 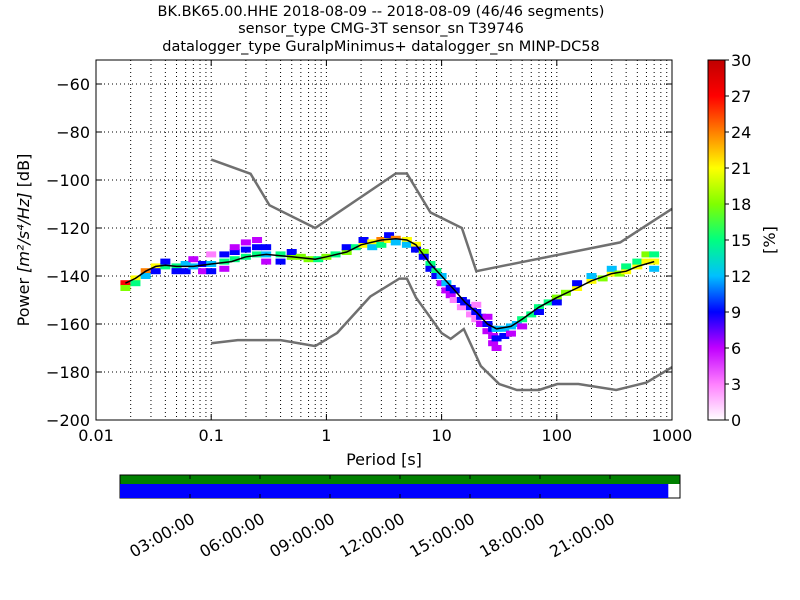 What do you see at coordinates (23, 232) in the screenshot?
I see `y-axis-label-units: [m²/s⁴/Hz]` at bounding box center [23, 232].